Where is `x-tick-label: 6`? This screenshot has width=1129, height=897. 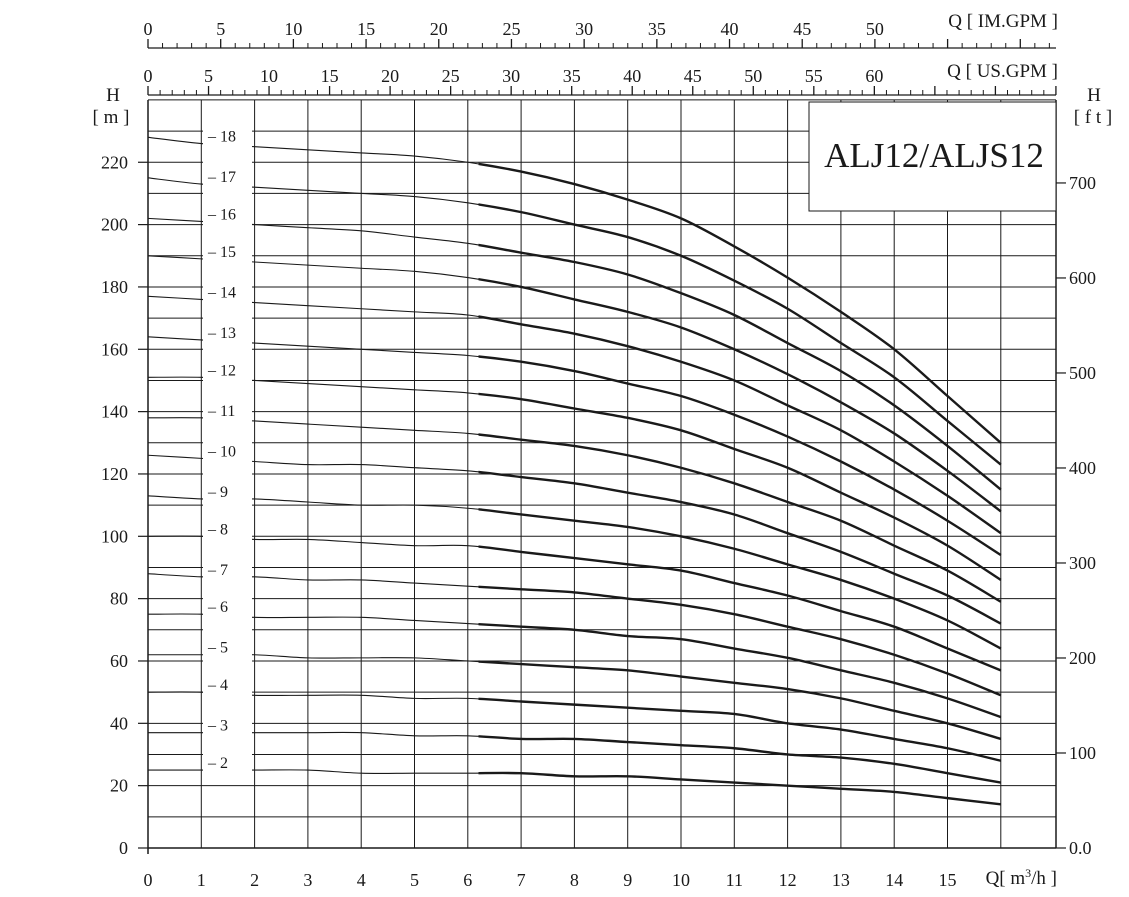 x-tick-label: 6 is located at coordinates (467, 880).